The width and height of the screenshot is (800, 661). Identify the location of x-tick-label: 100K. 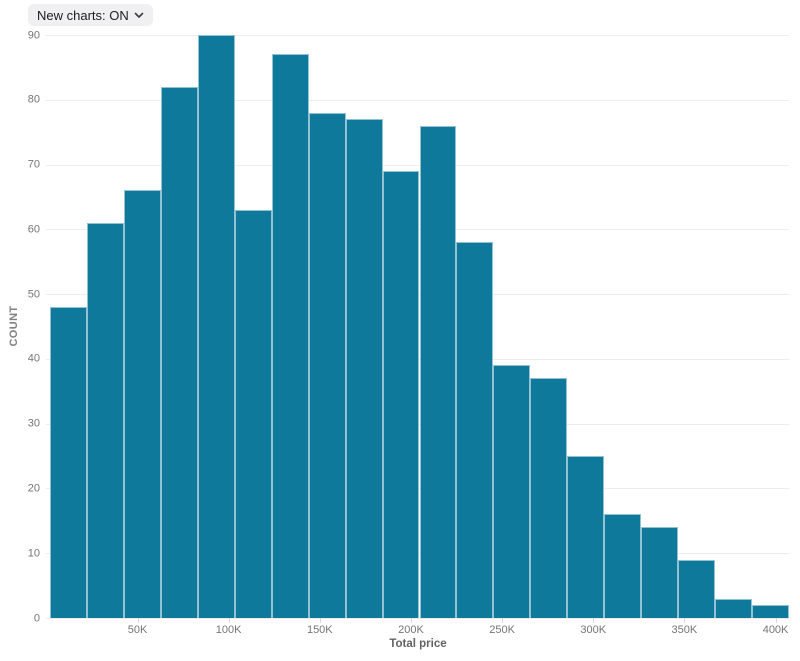
(228, 630).